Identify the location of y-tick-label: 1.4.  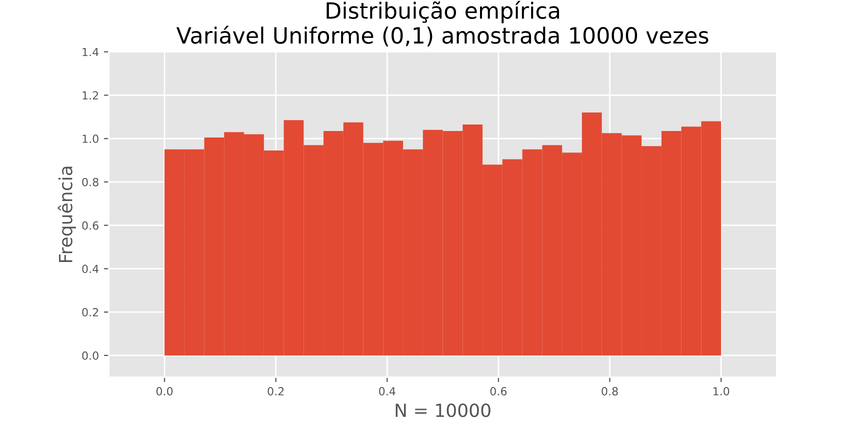
(90, 52).